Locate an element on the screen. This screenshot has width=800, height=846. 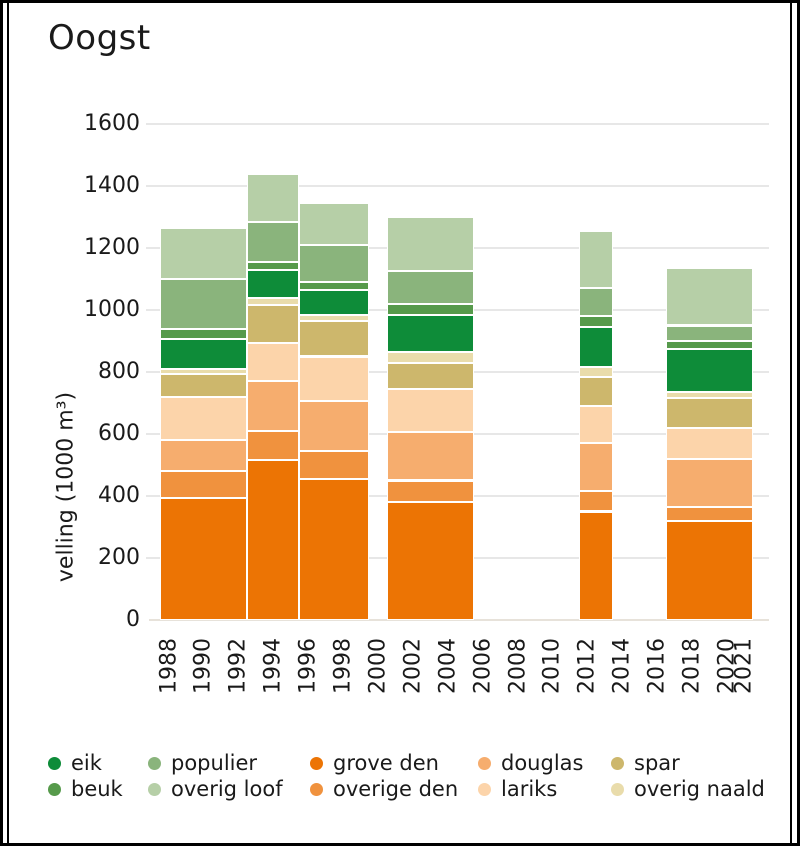
bar-segment-overige_den-2017-2021 is located at coordinates (709, 513).